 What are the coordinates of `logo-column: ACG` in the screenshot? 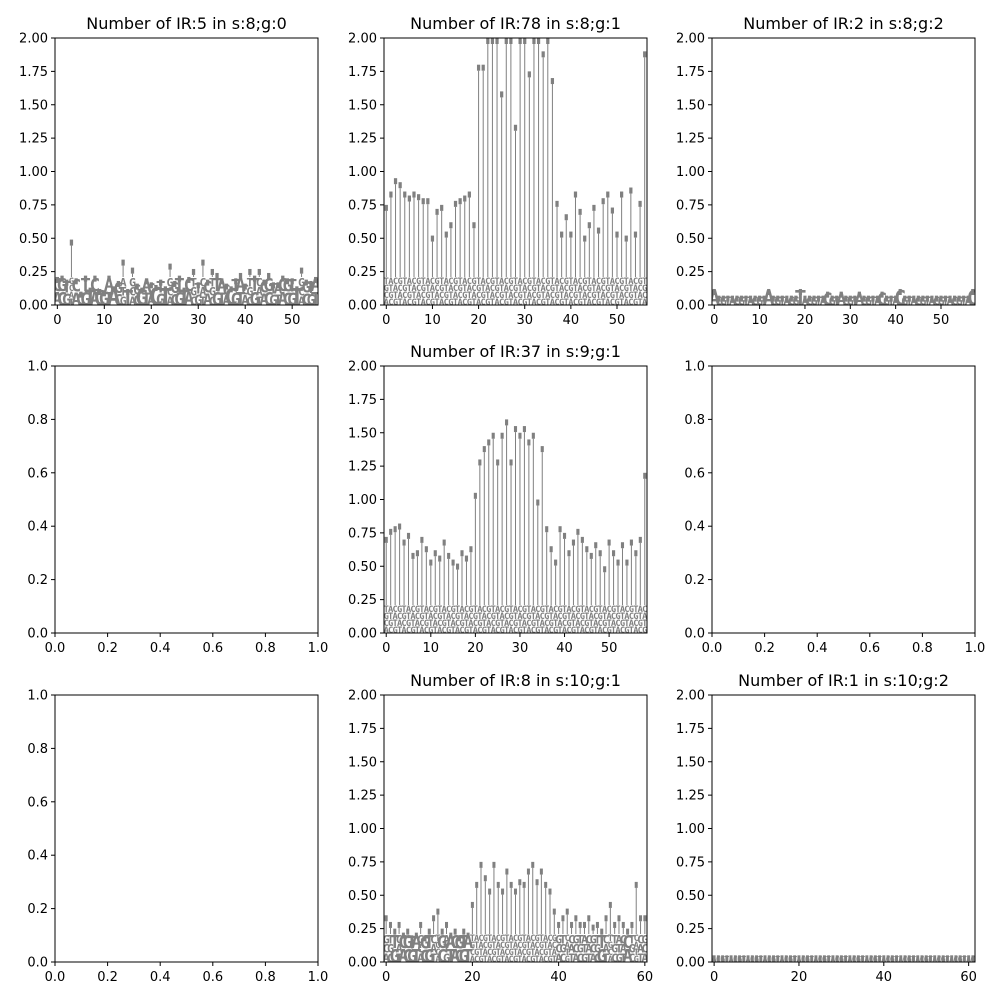 It's located at (420, 941).